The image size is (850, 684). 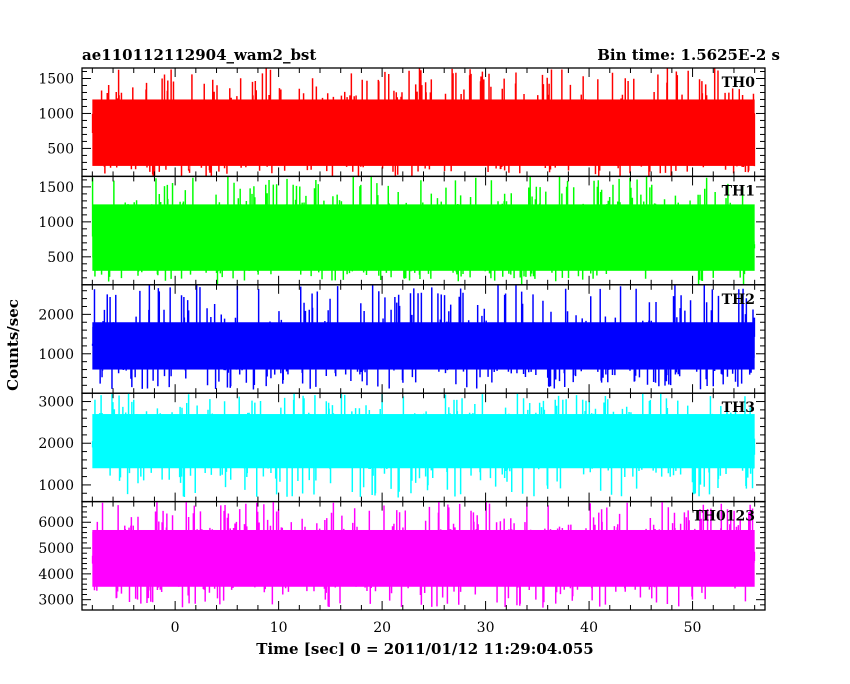 What do you see at coordinates (382, 628) in the screenshot?
I see `x-tick-label: 20` at bounding box center [382, 628].